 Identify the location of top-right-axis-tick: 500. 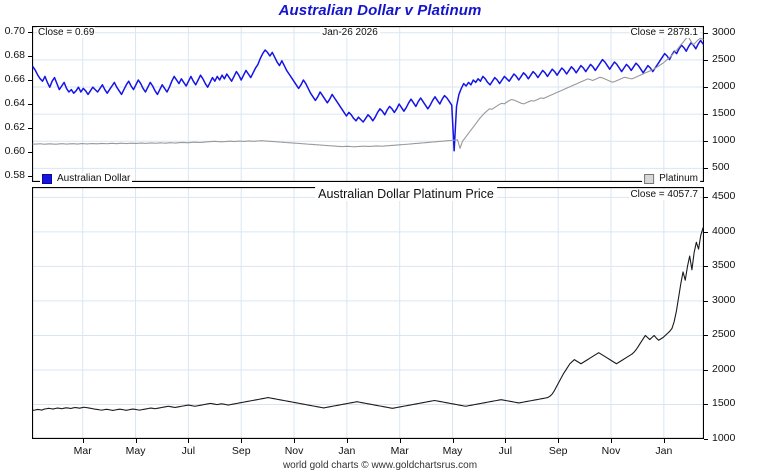
(721, 167).